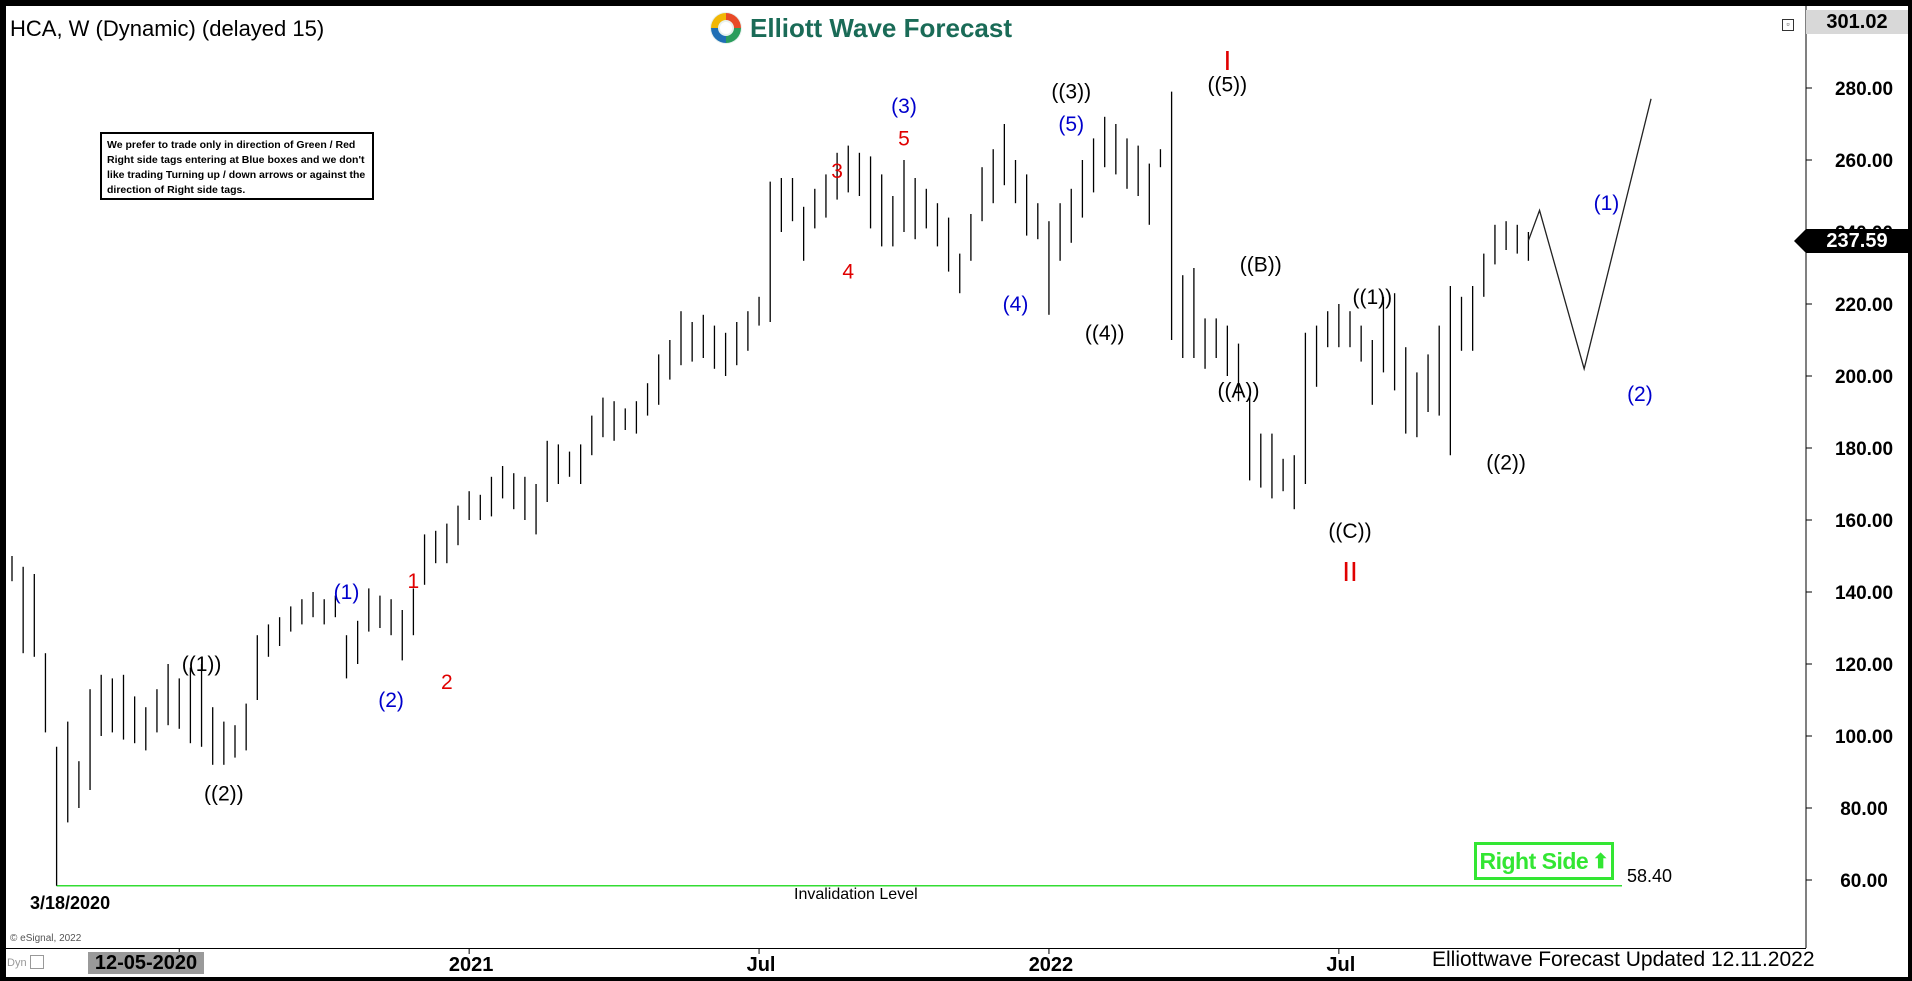  Describe the element at coordinates (37, 962) in the screenshot. I see `calendar-icon` at that location.